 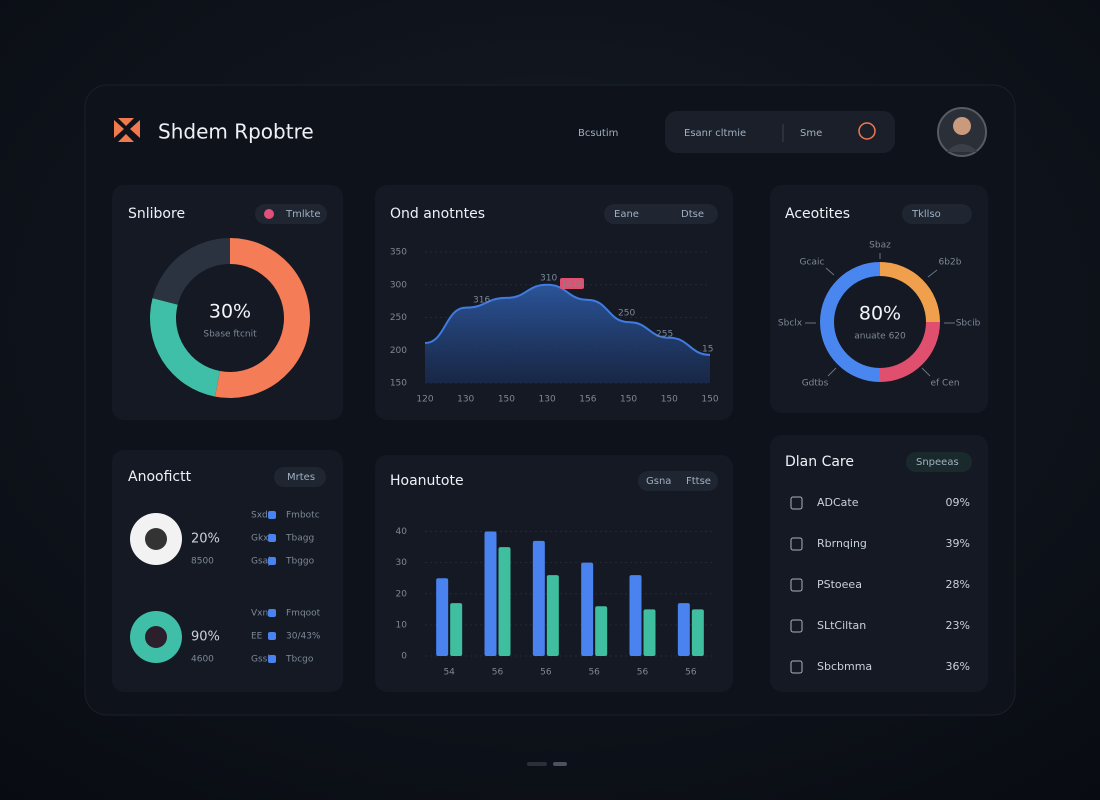 I want to click on chip-text: Dtse, so click(x=692, y=214).